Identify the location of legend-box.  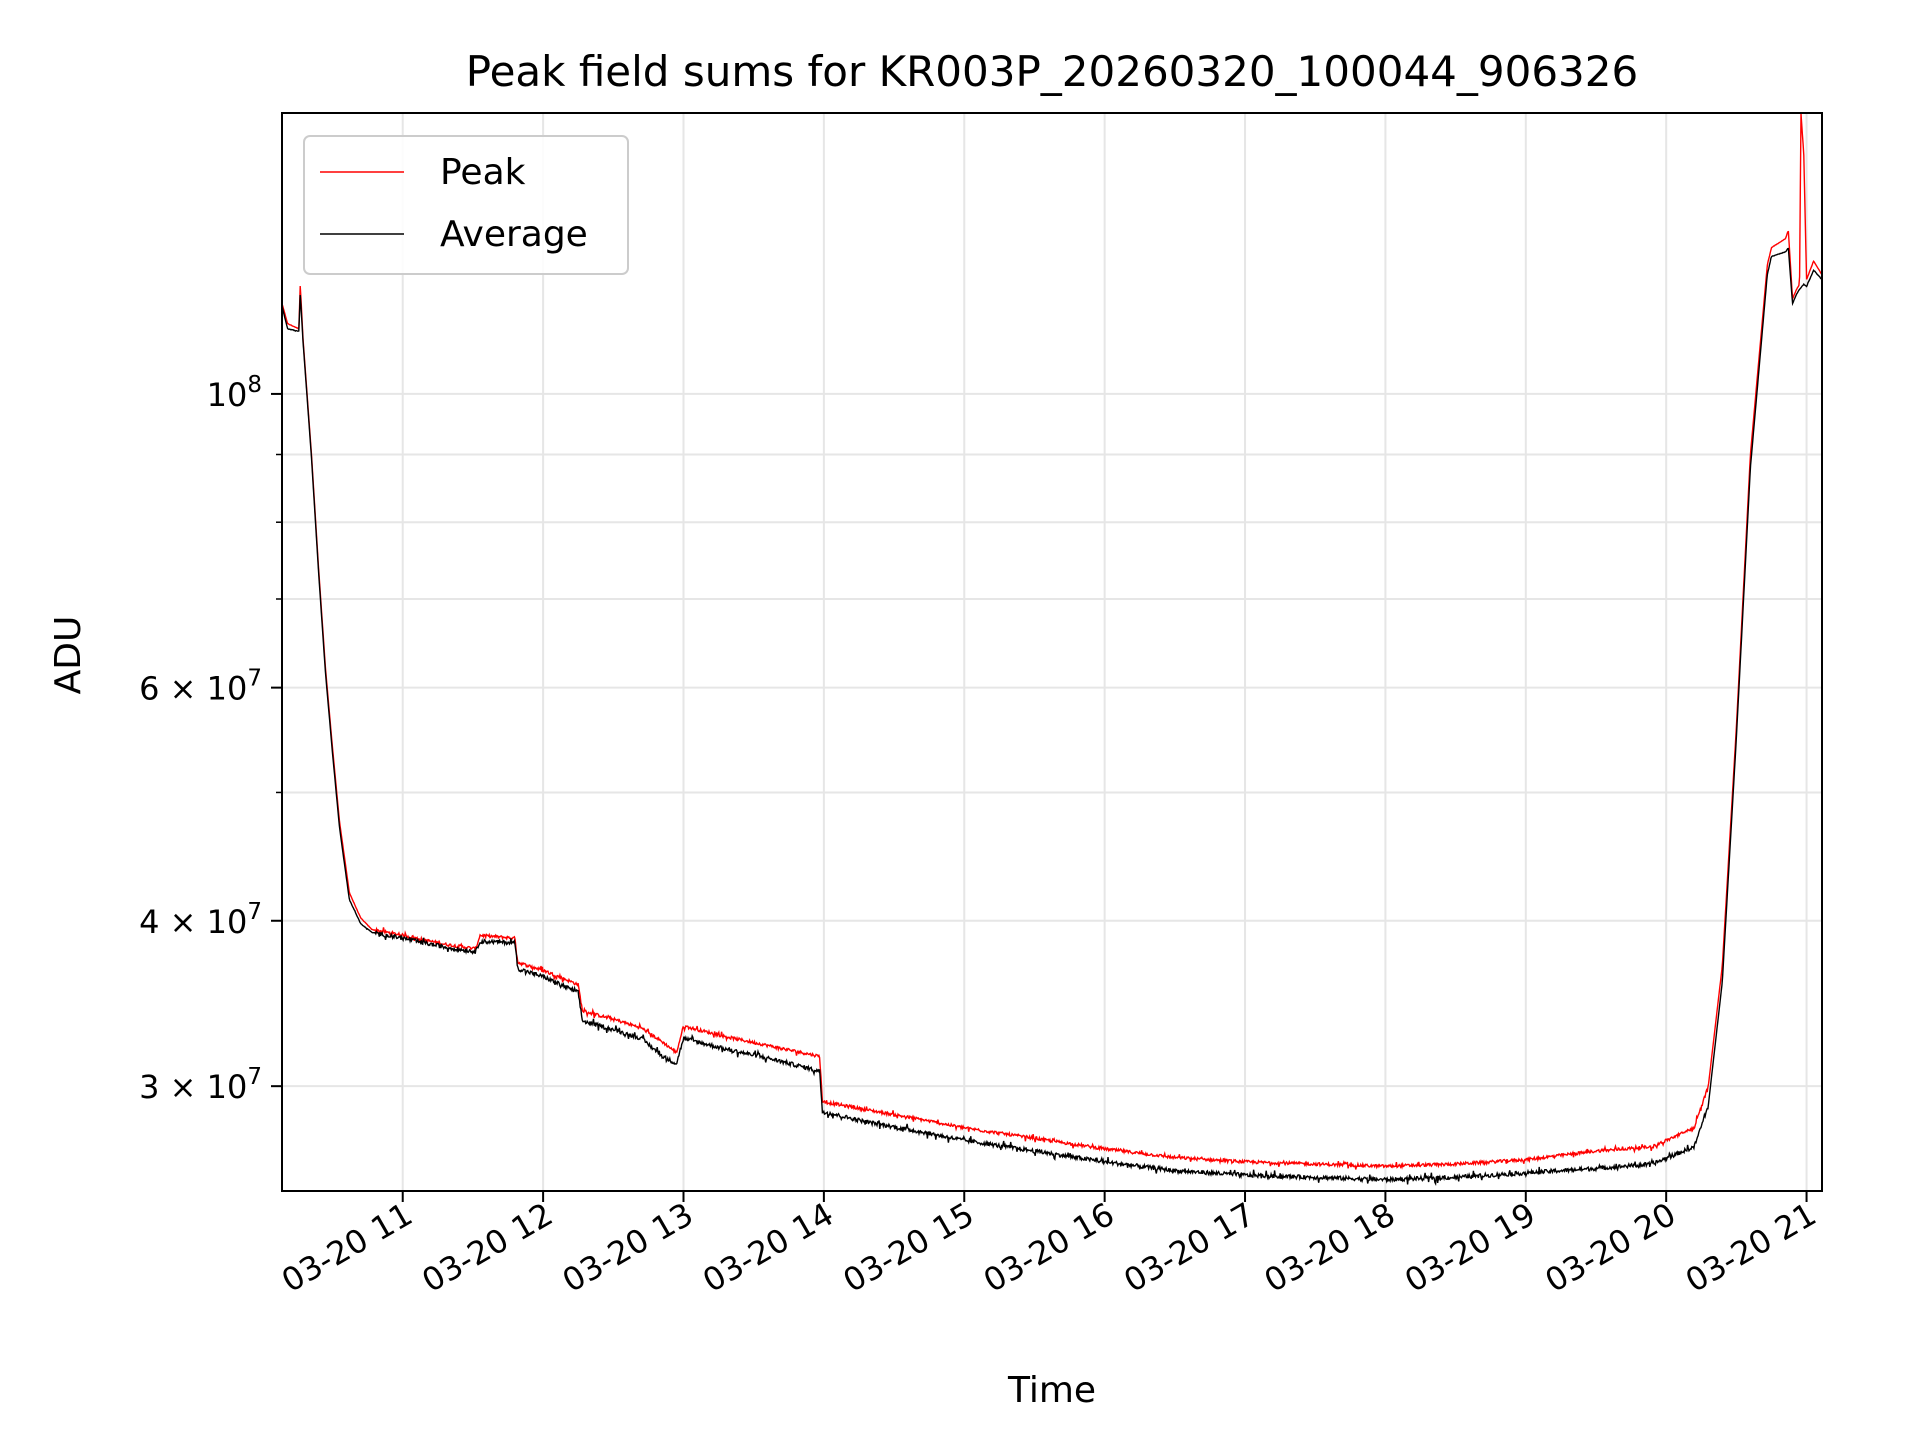
(466, 205).